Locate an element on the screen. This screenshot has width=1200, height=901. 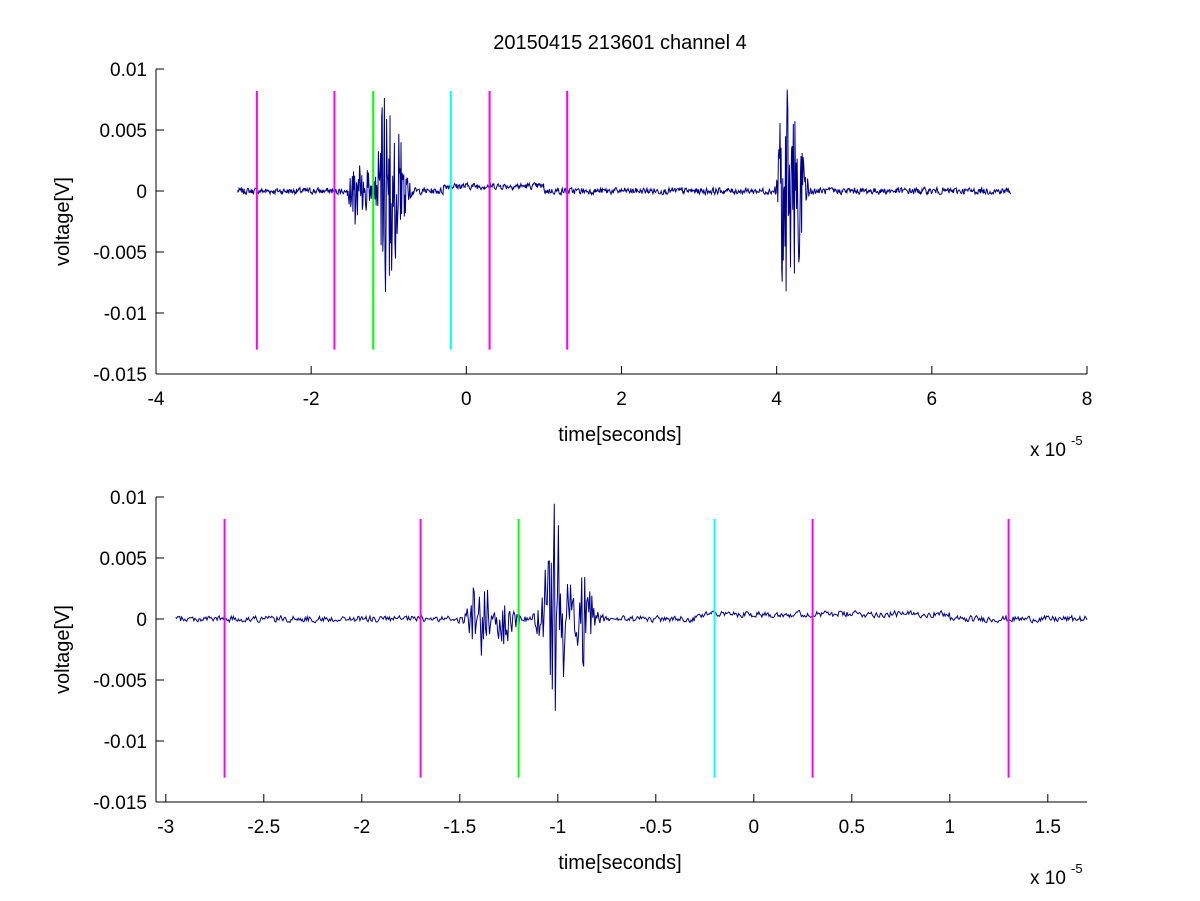
figure-title: 20150415 213601 channel 4 is located at coordinates (620, 43).